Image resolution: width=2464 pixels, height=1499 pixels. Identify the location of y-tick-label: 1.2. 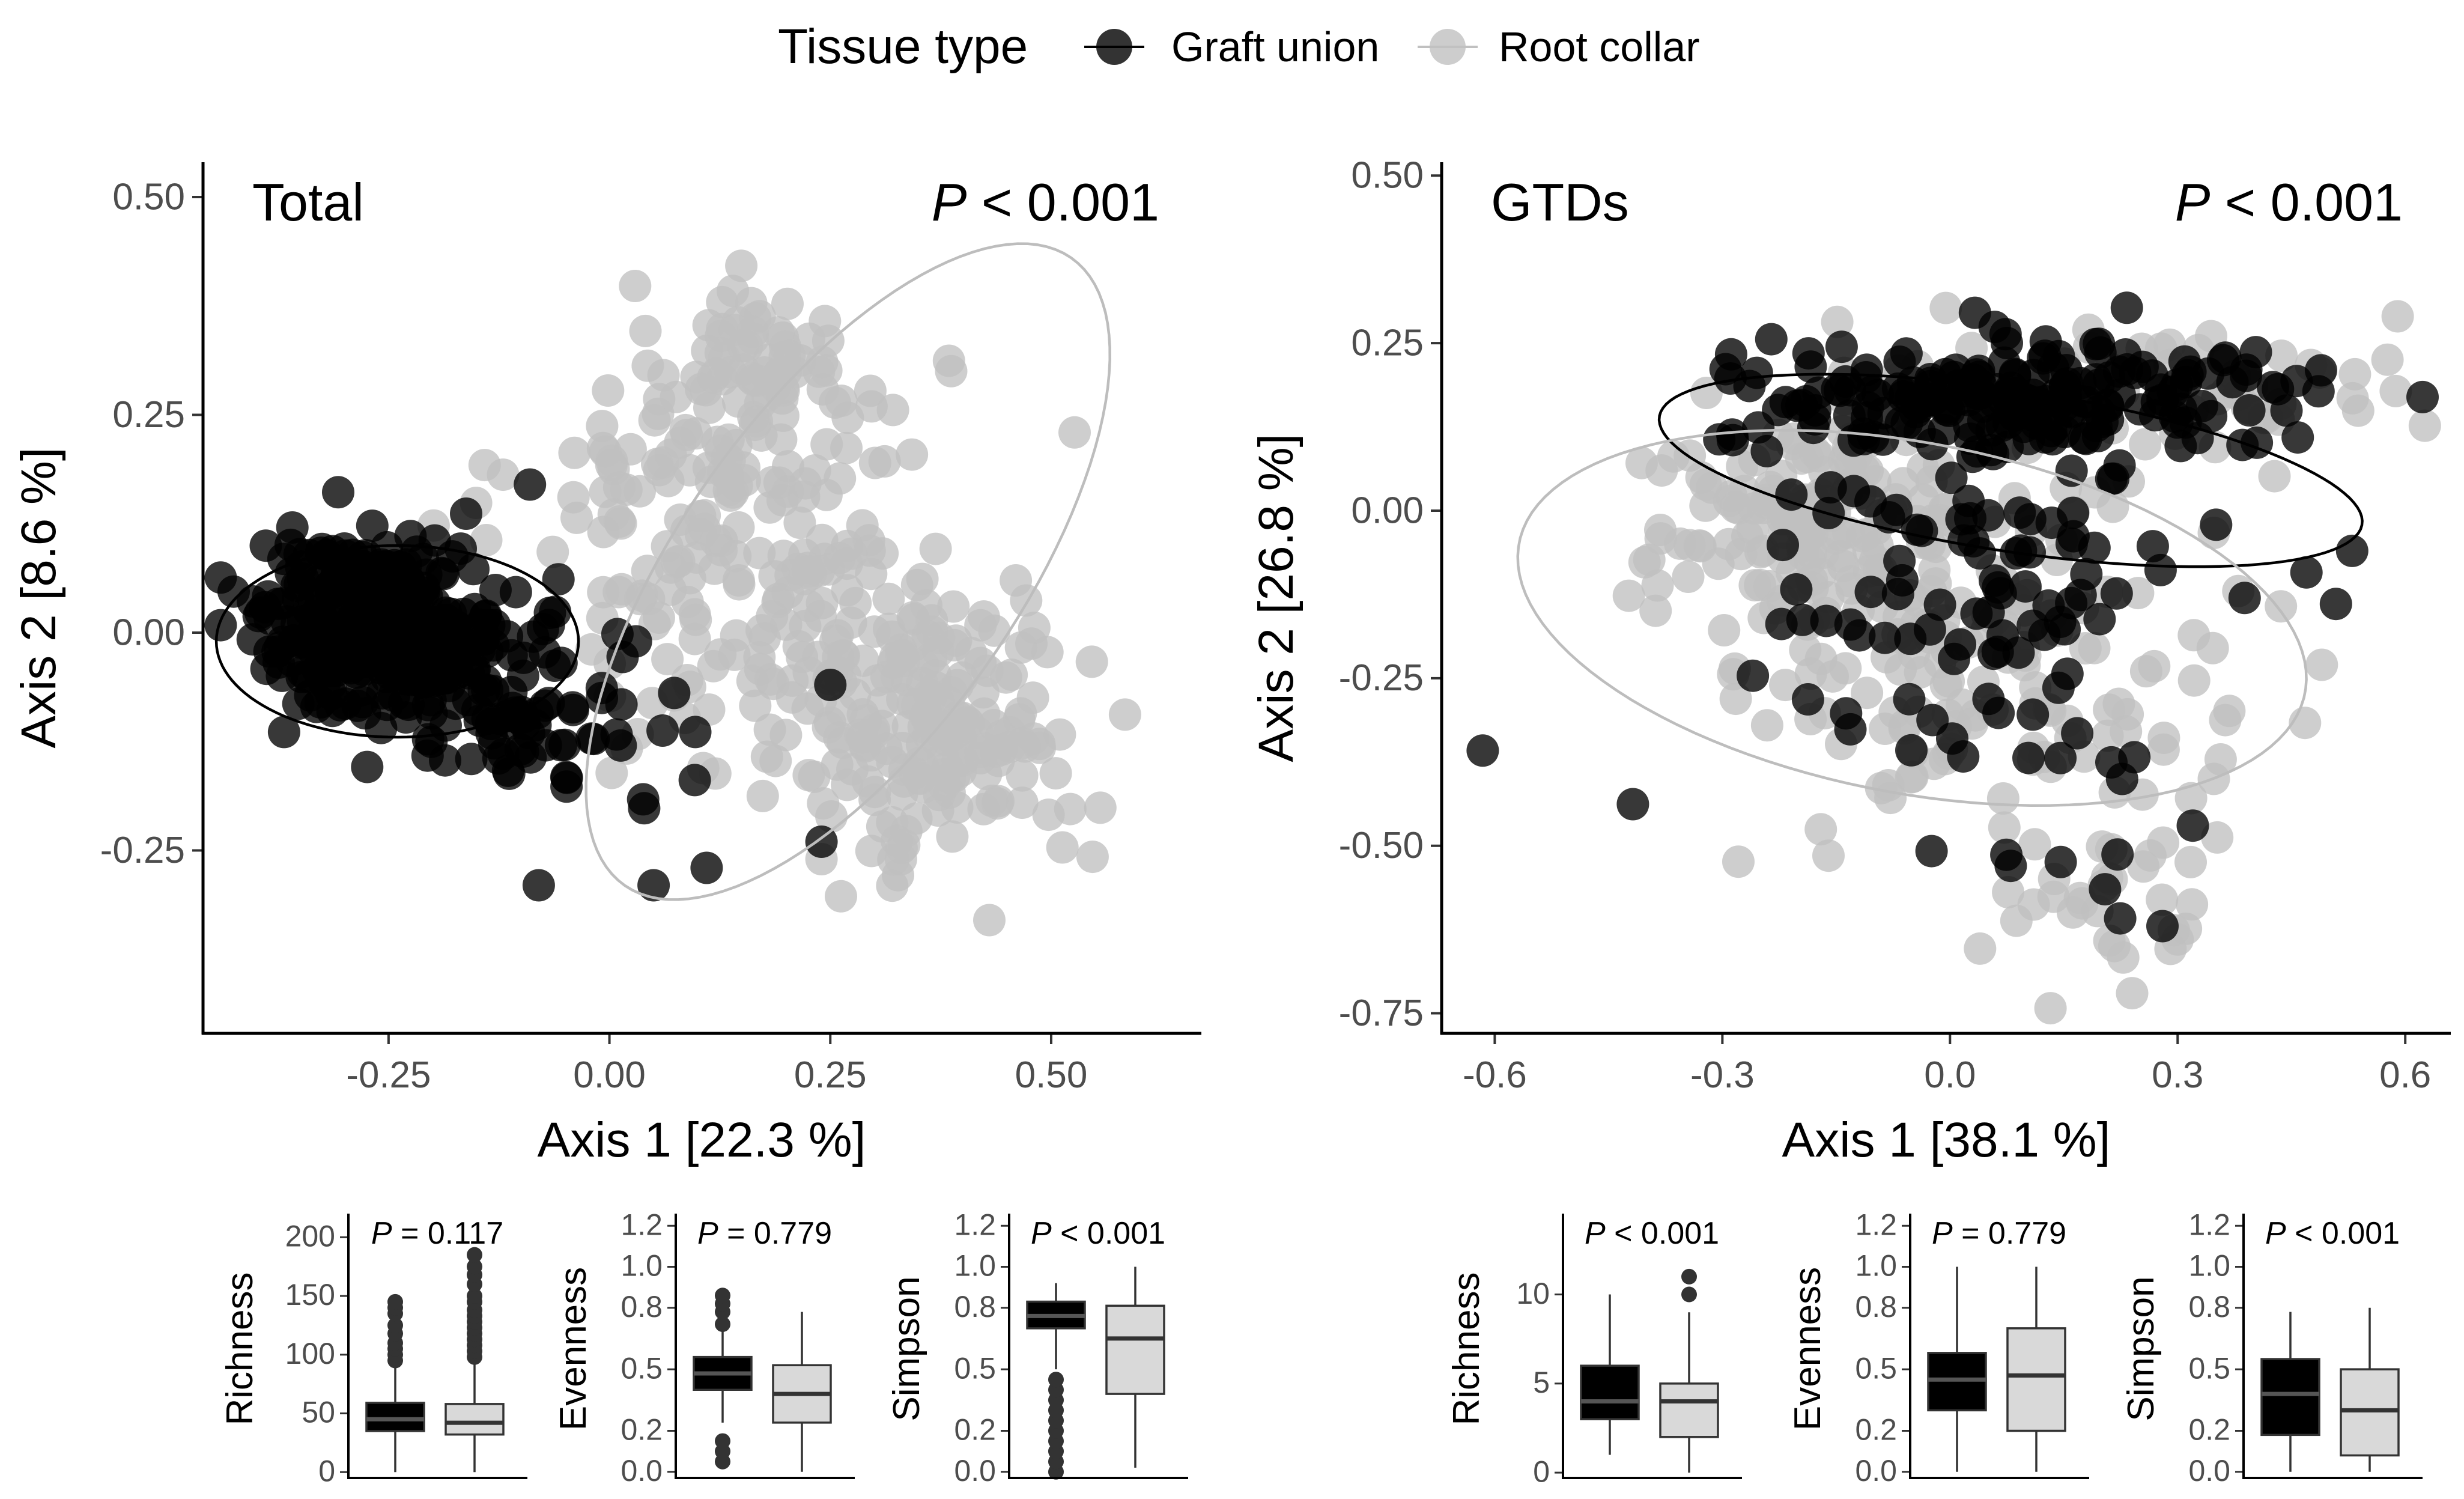
(2209, 1224).